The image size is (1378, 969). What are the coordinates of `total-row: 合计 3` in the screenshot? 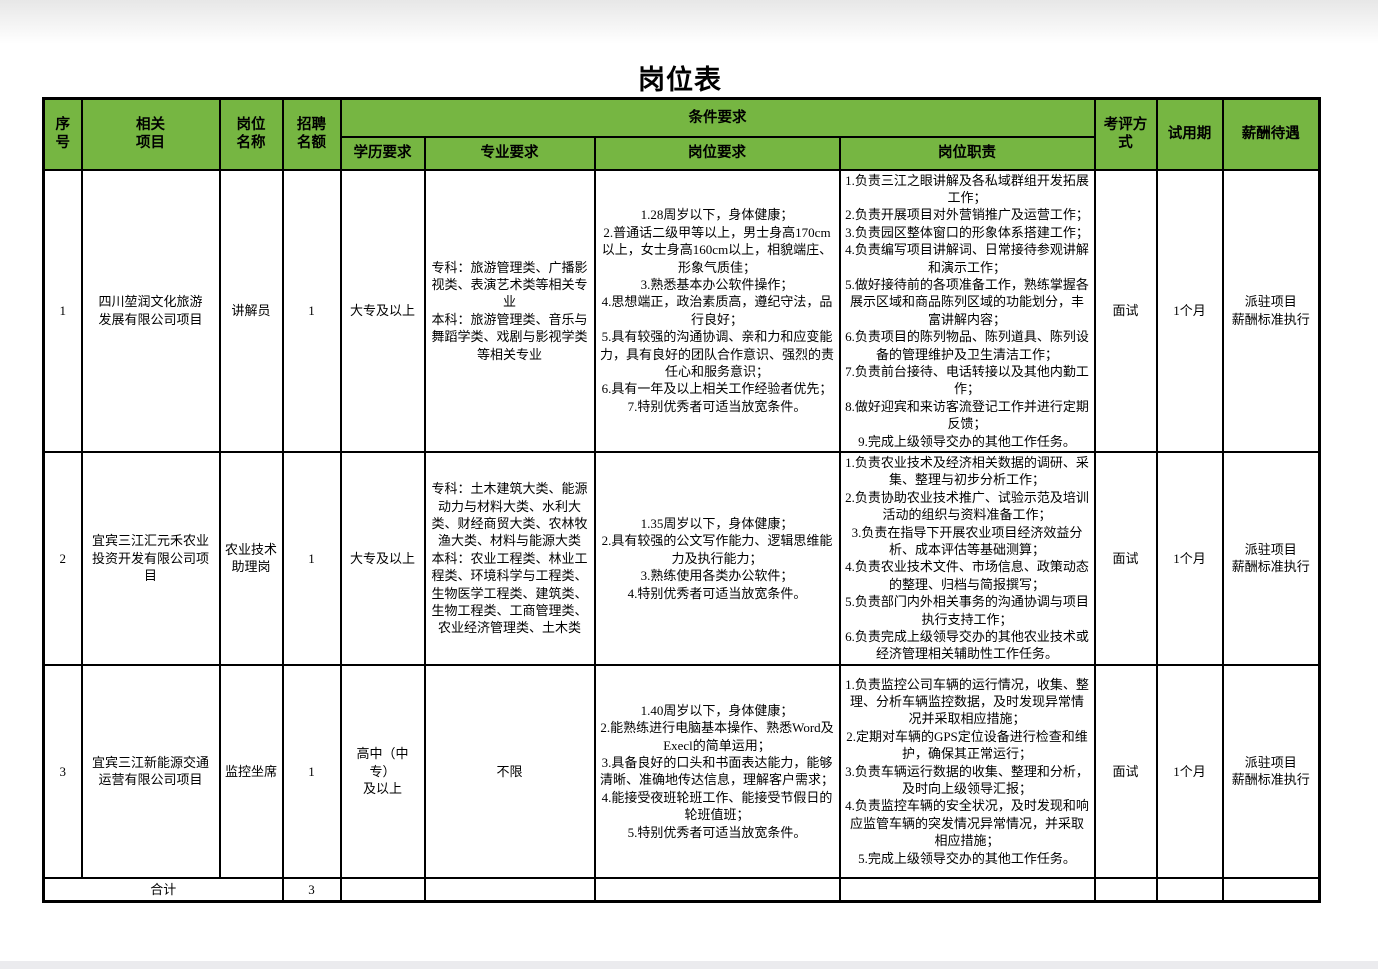 It's located at (681, 889).